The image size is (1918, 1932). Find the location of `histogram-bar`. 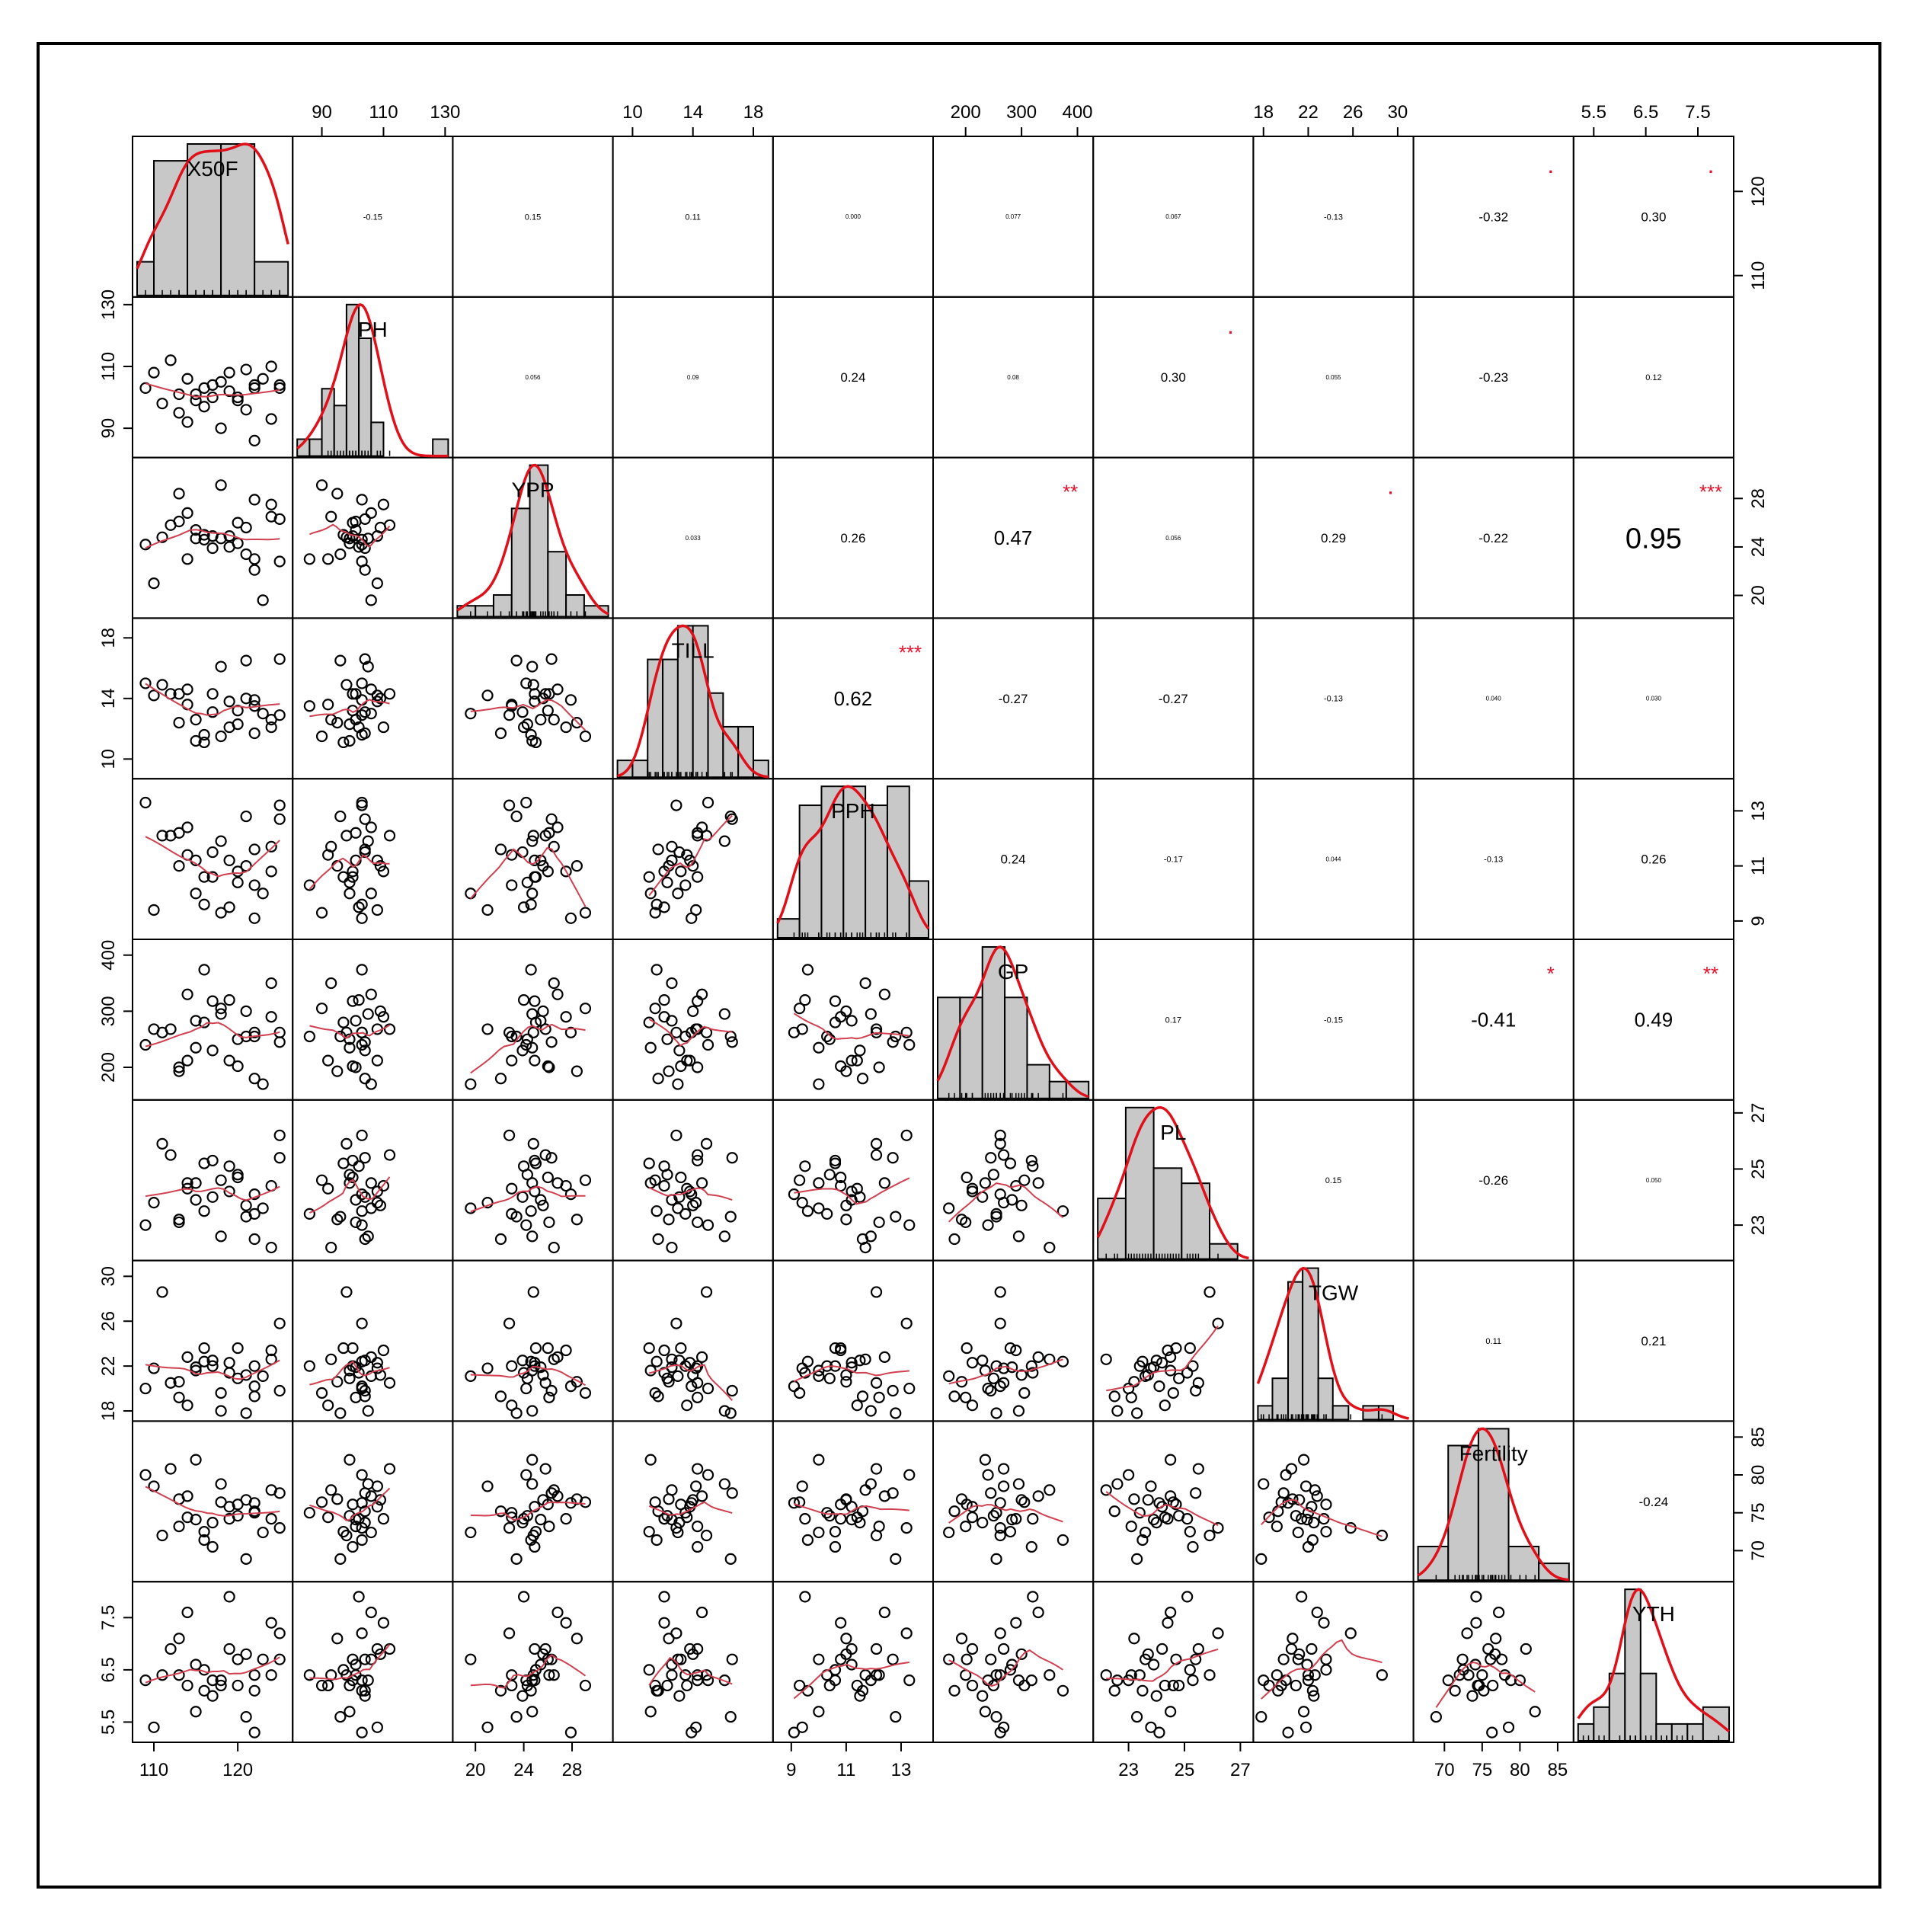

histogram-bar is located at coordinates (1493, 1505).